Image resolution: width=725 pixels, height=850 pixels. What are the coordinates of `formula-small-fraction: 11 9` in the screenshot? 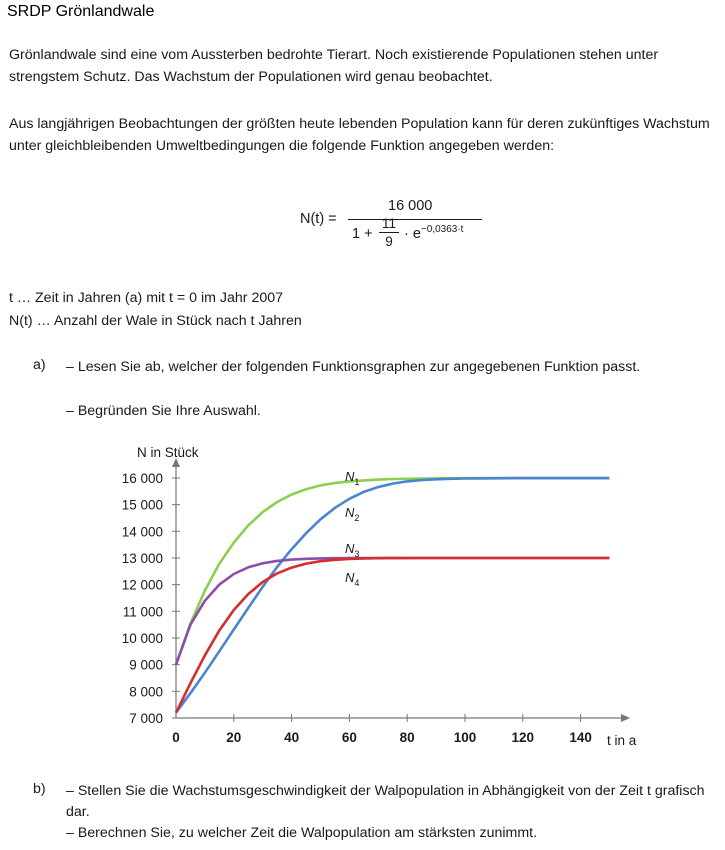 It's located at (389, 232).